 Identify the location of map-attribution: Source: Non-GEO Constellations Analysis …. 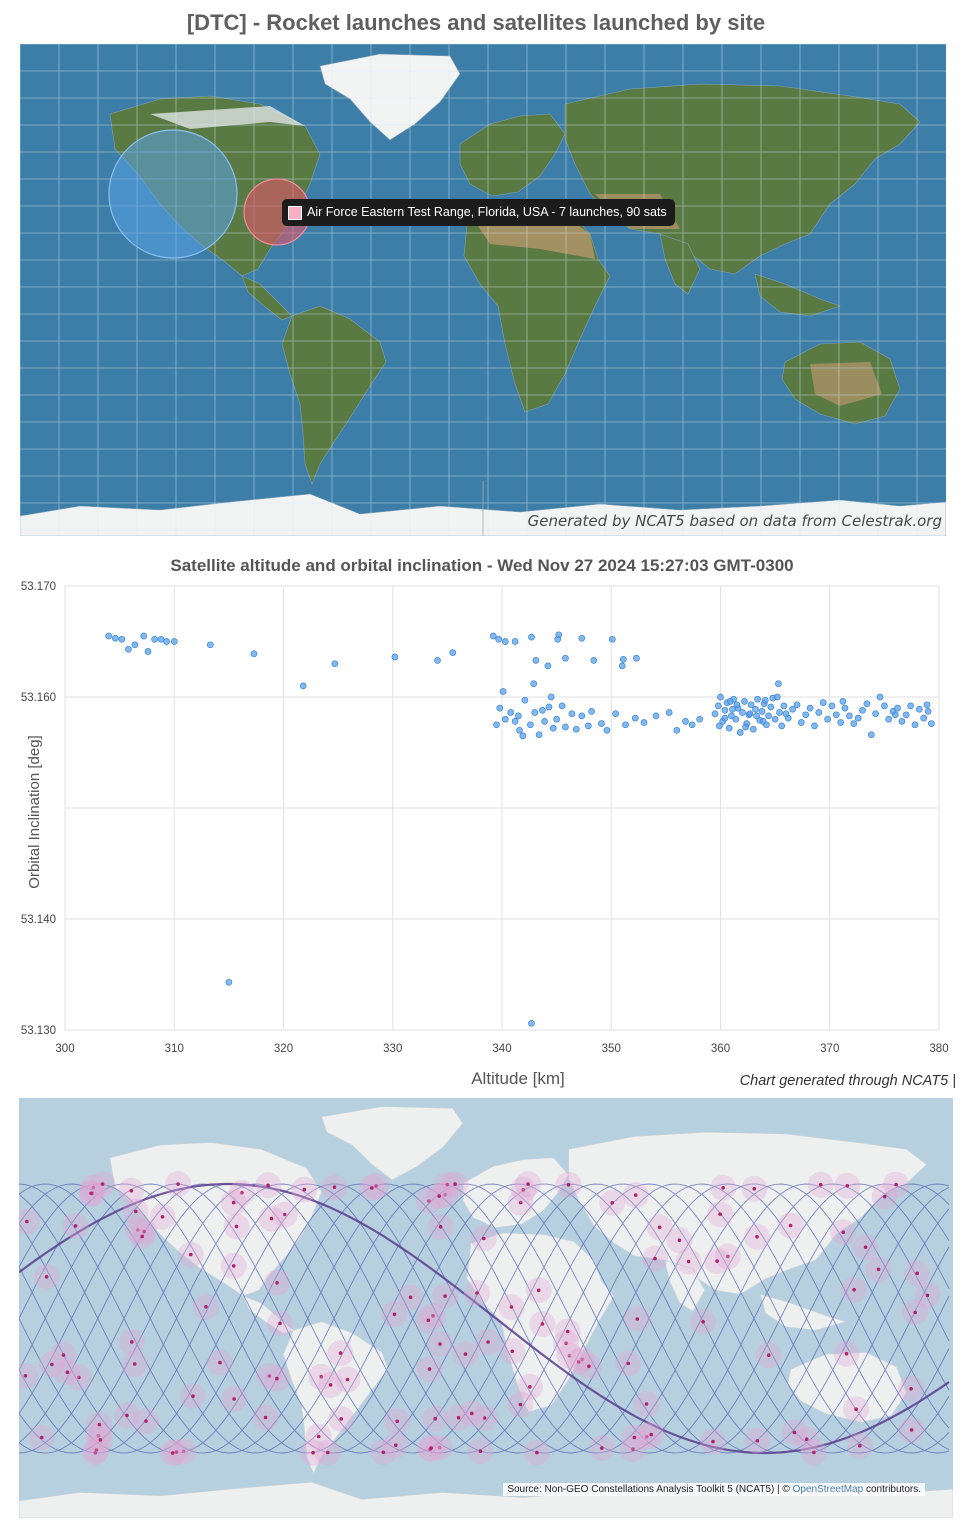
(714, 1489).